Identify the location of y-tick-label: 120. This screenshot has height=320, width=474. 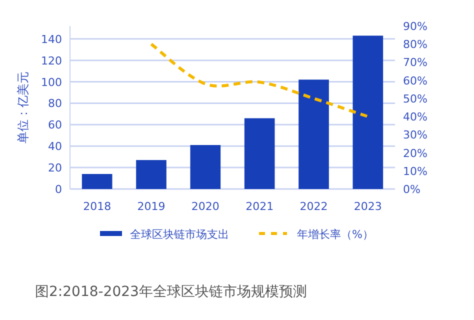
(51, 61).